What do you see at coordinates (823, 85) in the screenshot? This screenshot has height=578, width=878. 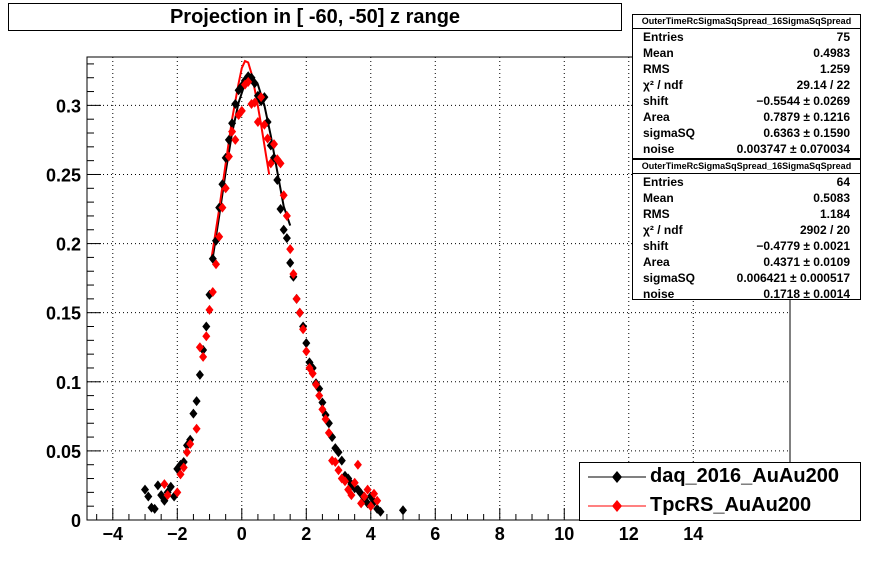 I see `stats-value: 29.14 / 22` at bounding box center [823, 85].